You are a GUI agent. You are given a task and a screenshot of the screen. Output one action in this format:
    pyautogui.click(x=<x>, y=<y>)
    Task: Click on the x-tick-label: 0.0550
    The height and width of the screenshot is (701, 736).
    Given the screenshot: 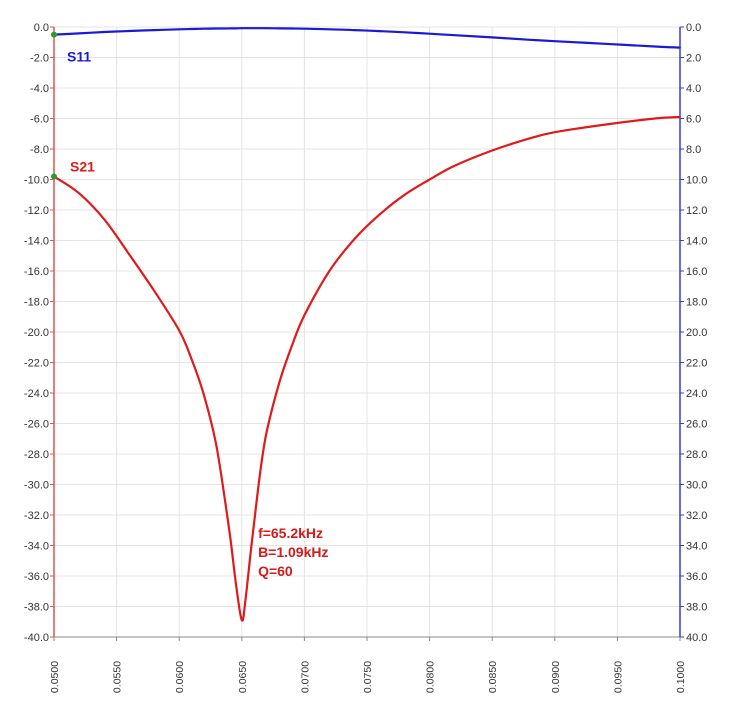 What is the action you would take?
    pyautogui.click(x=118, y=677)
    